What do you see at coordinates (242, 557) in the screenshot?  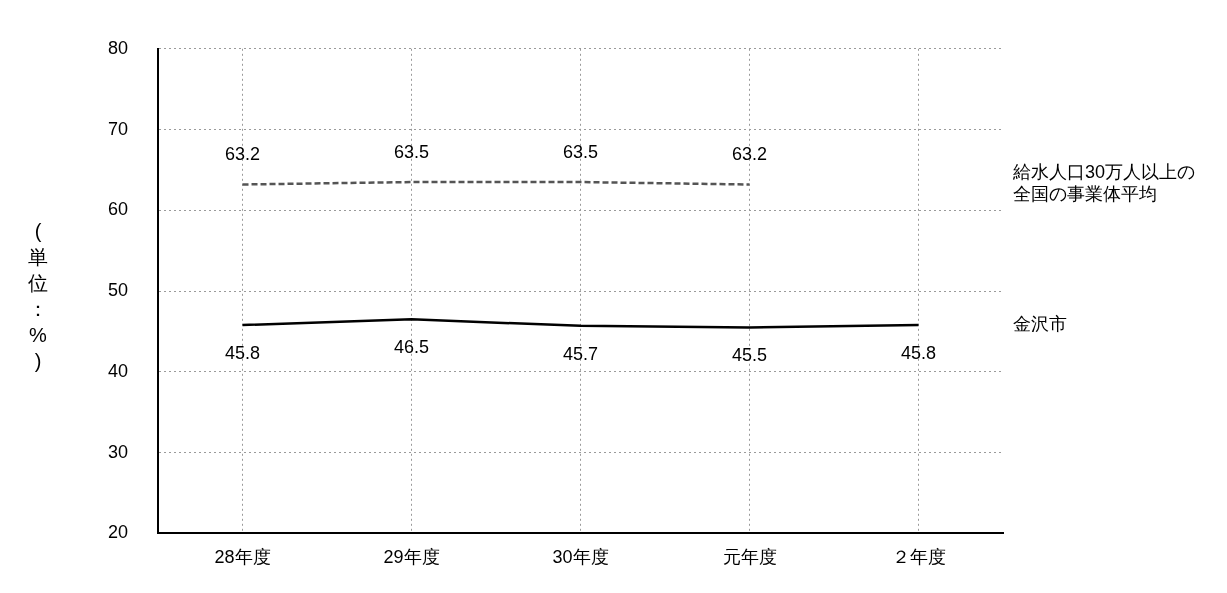 I see `x-tick-label: 28年度` at bounding box center [242, 557].